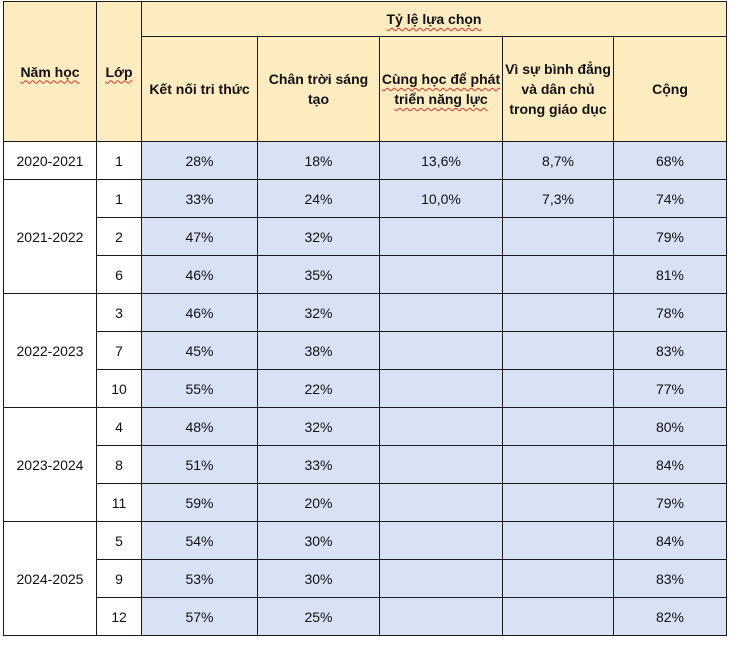 This screenshot has height=646, width=730. Describe the element at coordinates (119, 540) in the screenshot. I see `grade-cell: 5` at that location.